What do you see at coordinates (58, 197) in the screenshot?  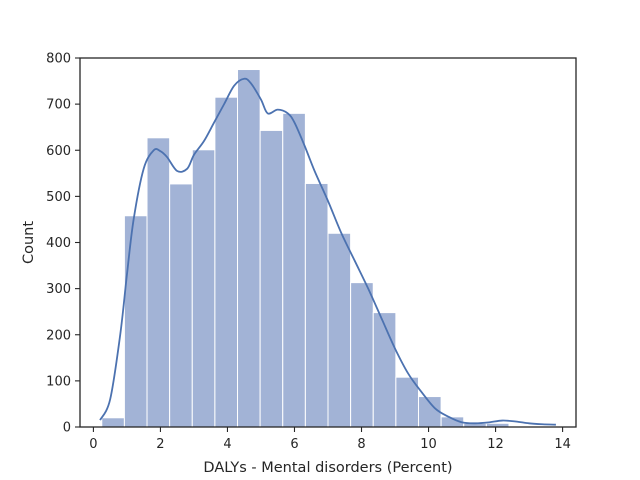 I see `y-tick-label: 500` at bounding box center [58, 197].